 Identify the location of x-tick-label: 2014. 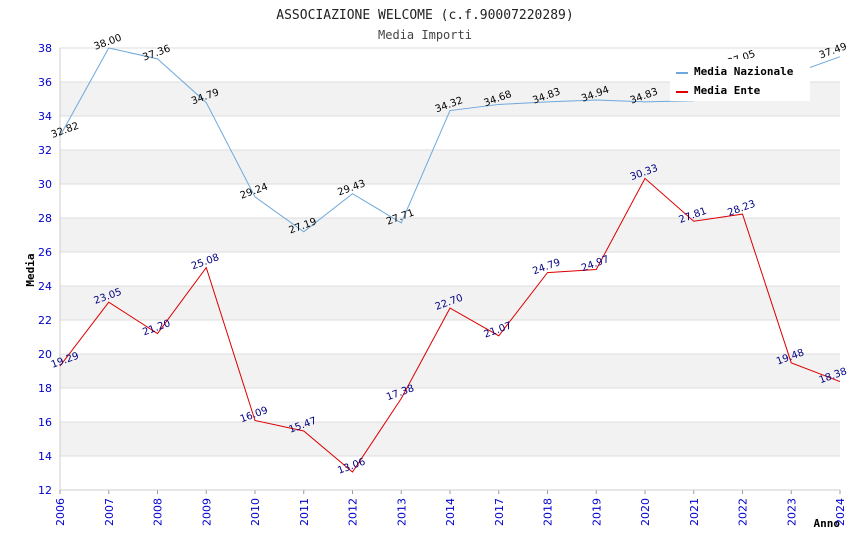
(450, 512).